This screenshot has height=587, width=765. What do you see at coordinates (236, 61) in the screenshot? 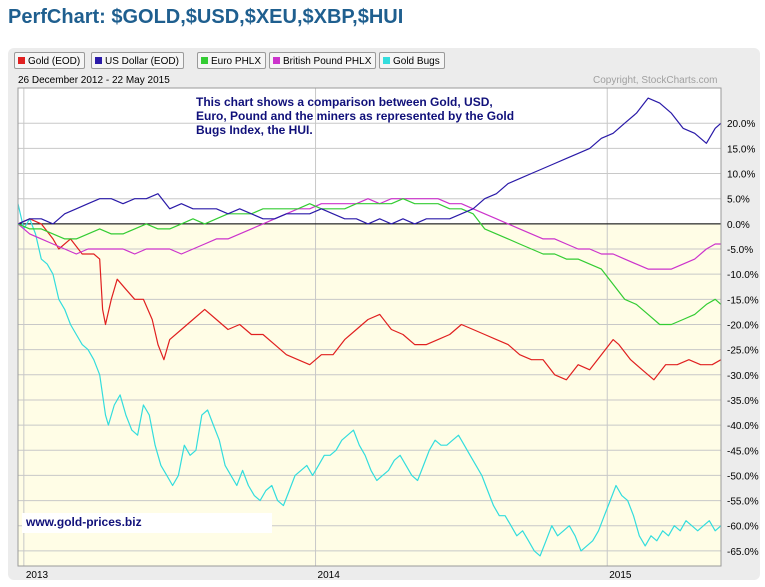
I see `legend-label-euro: Euro PHLX` at bounding box center [236, 61].